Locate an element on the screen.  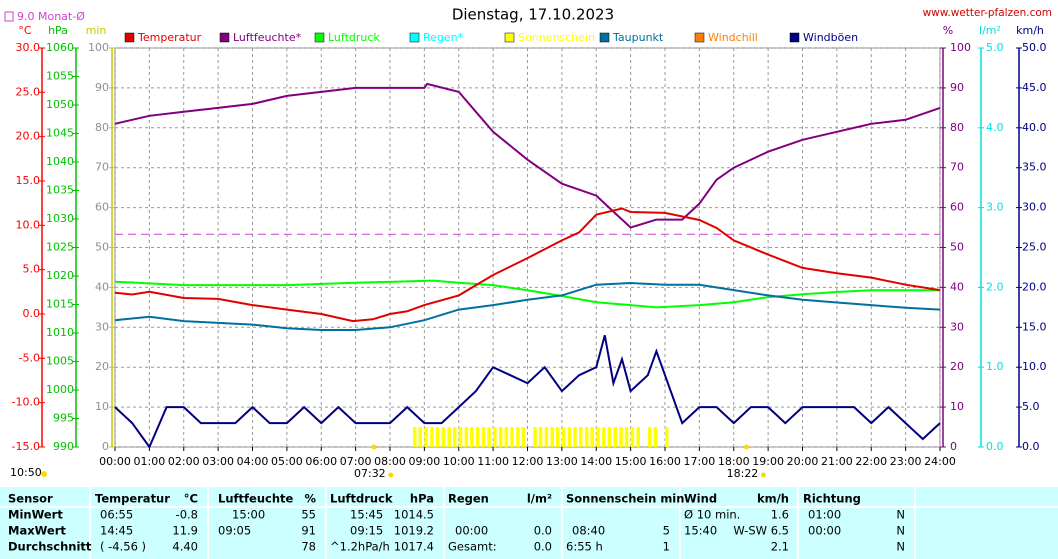
source-link: www.wetter-pfalzen.com is located at coordinates (987, 13).